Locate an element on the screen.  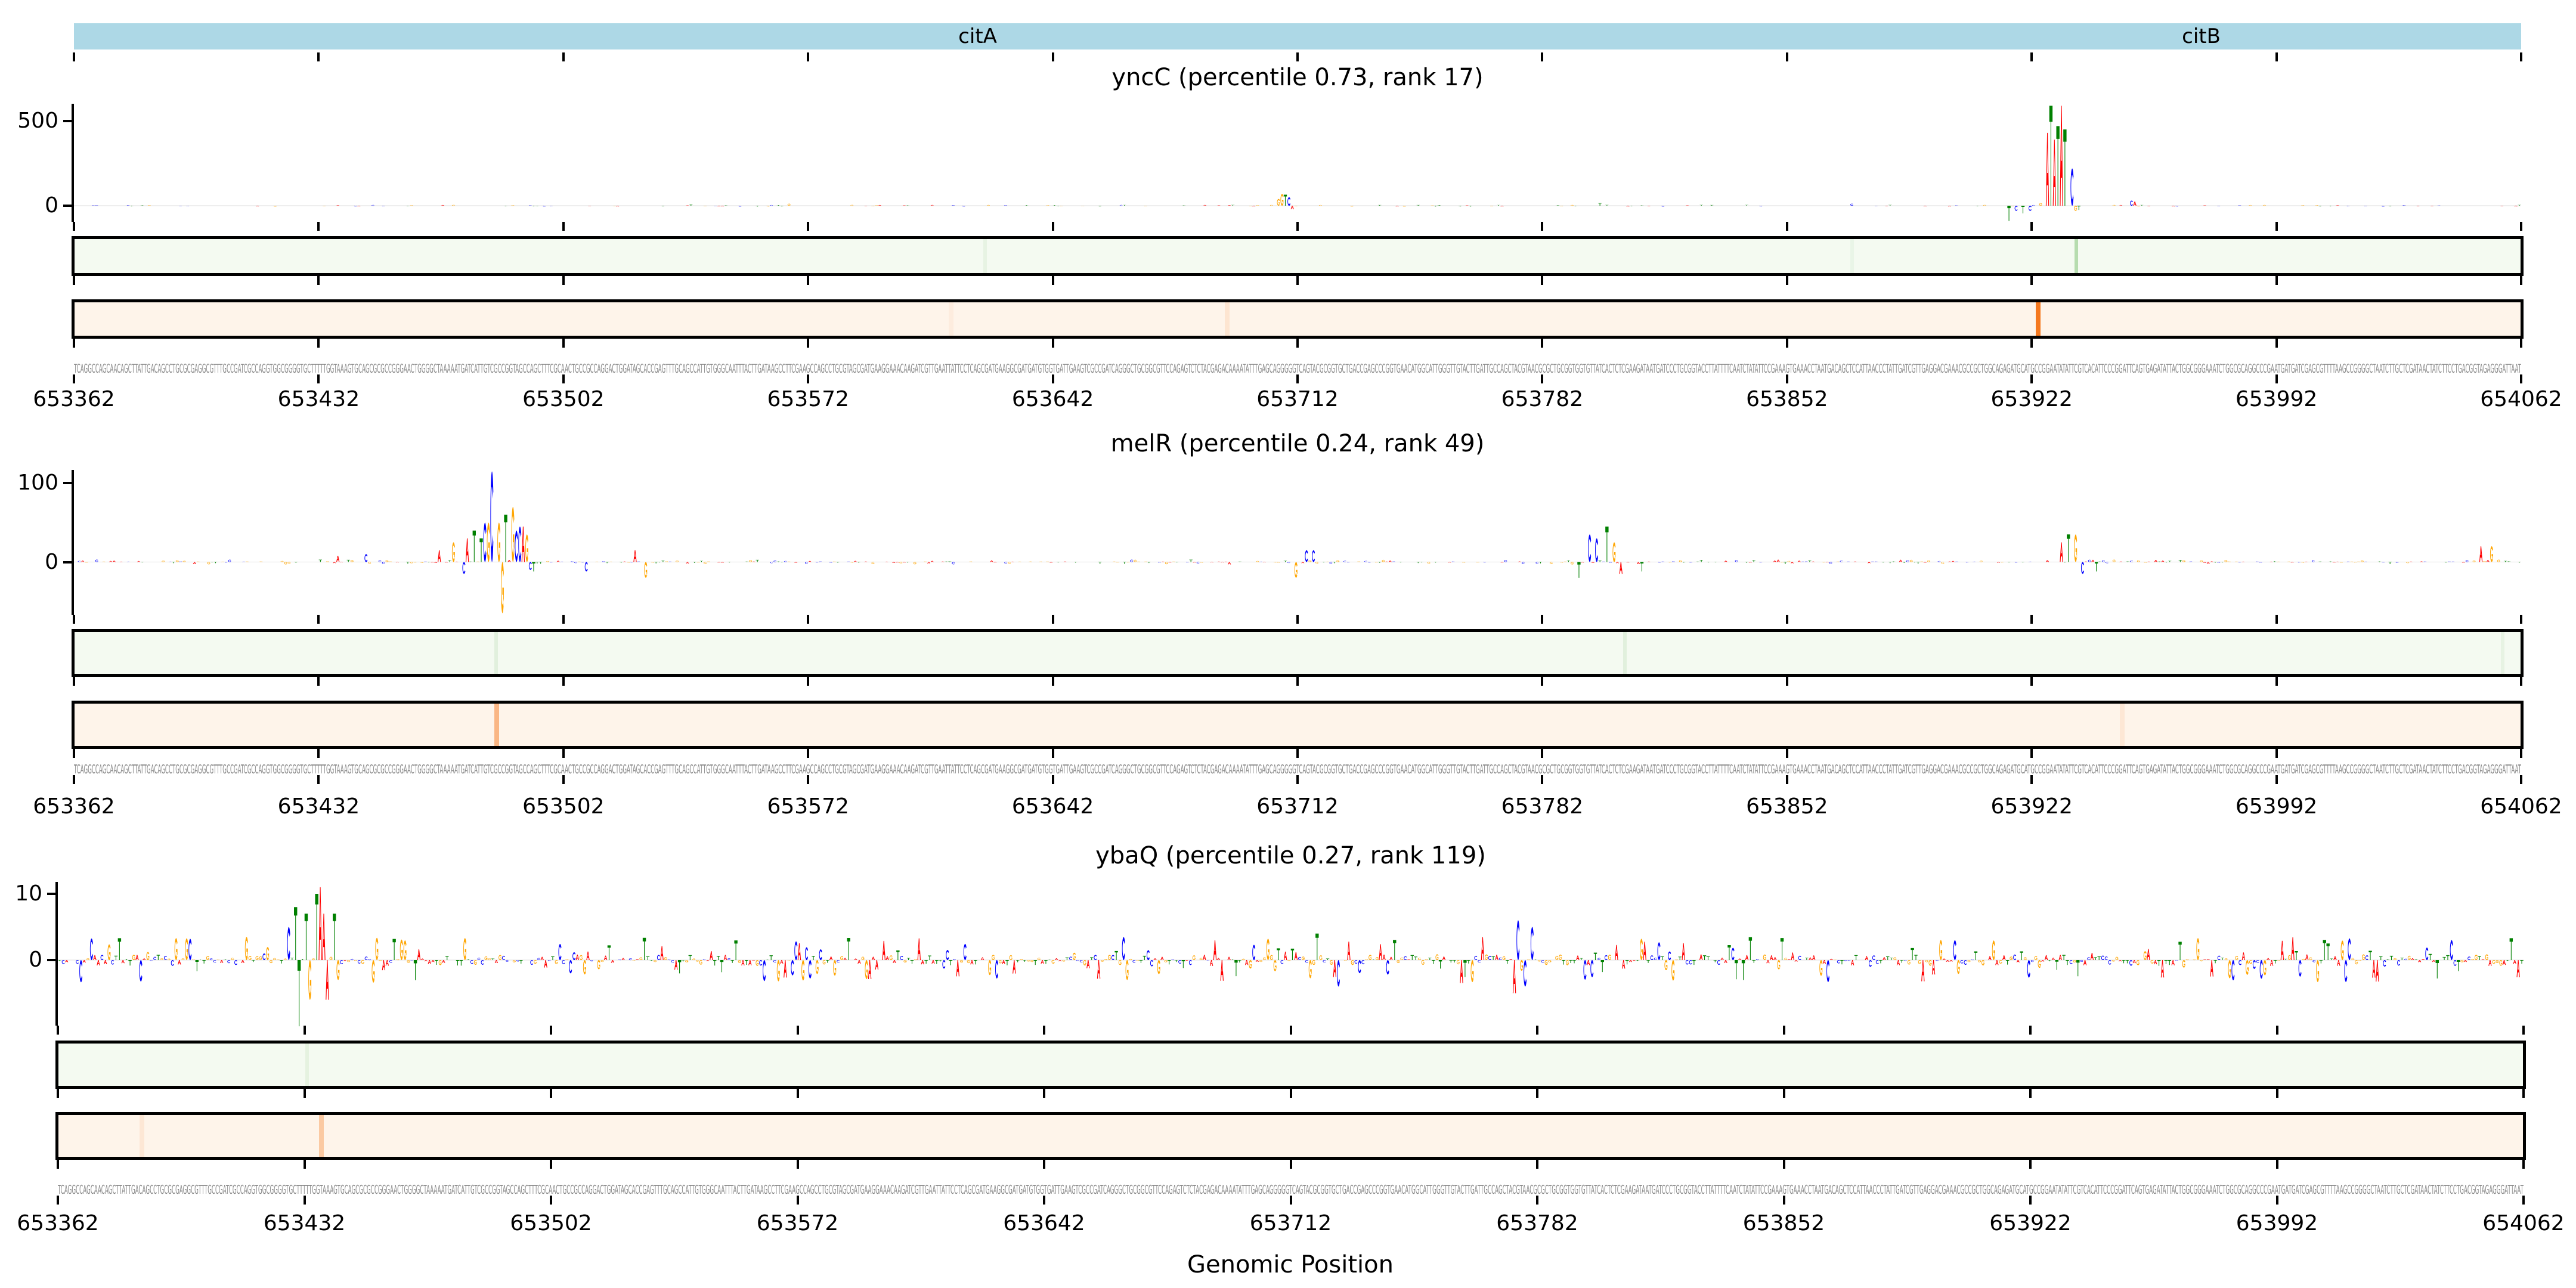
x-tick-label: 653502 is located at coordinates (563, 806).